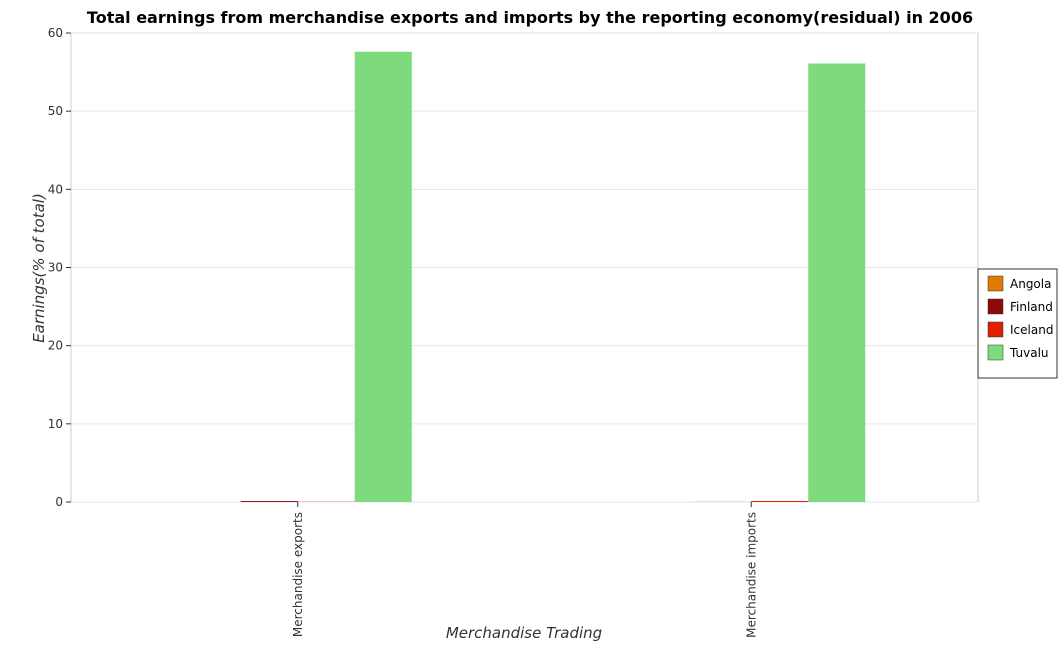  I want to click on bar-iceland-imports, so click(780, 501).